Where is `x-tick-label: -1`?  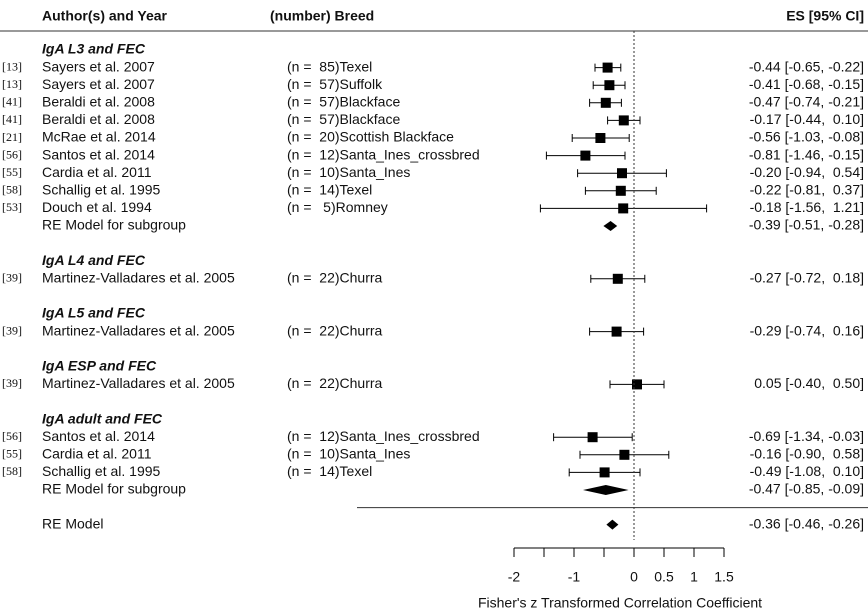 x-tick-label: -1 is located at coordinates (574, 577).